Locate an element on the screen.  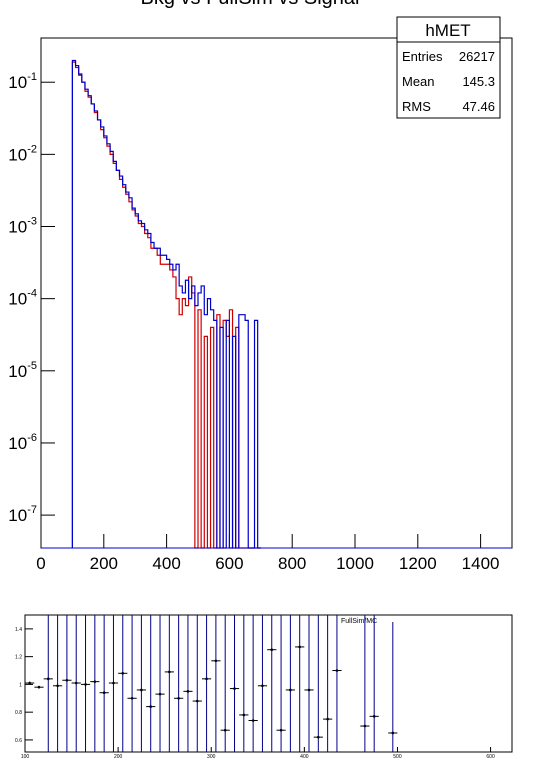
stats-label: Mean is located at coordinates (418, 81).